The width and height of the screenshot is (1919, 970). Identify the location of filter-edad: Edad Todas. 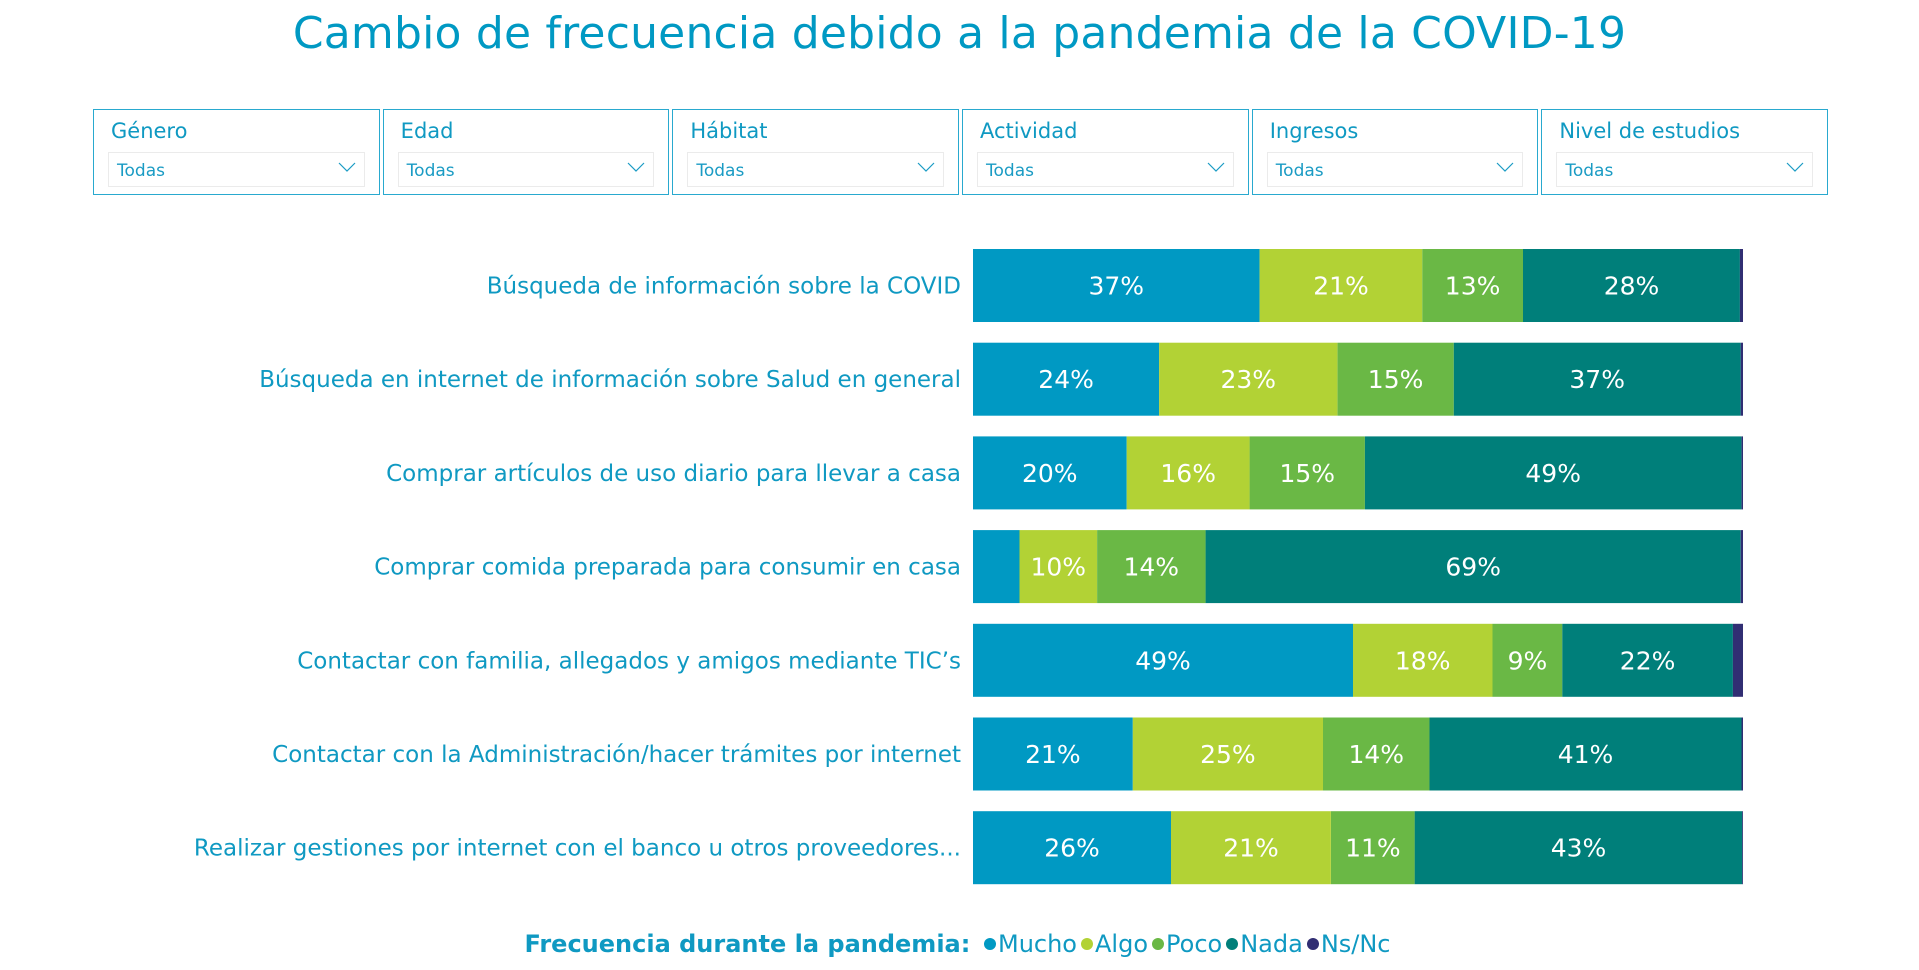
(526, 152).